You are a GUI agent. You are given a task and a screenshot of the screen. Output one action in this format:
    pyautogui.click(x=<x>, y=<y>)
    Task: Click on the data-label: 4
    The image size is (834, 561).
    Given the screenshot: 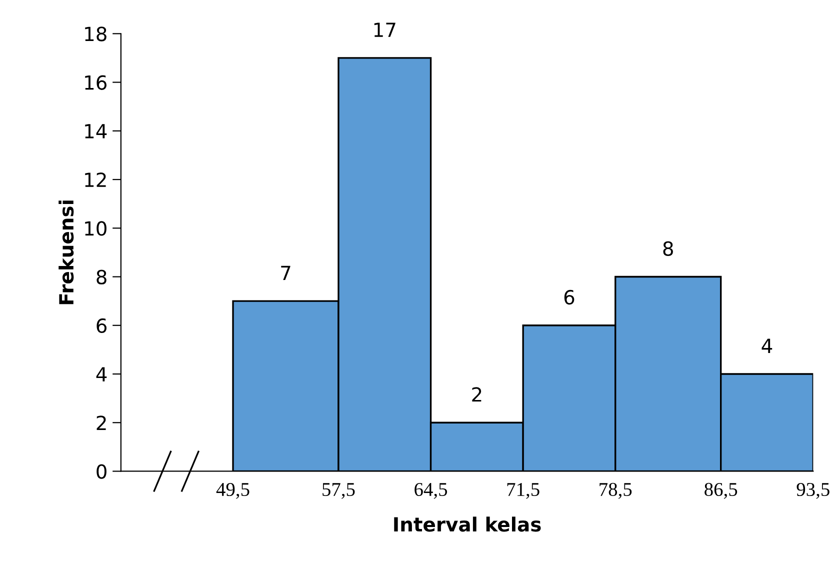 What is the action you would take?
    pyautogui.click(x=767, y=345)
    